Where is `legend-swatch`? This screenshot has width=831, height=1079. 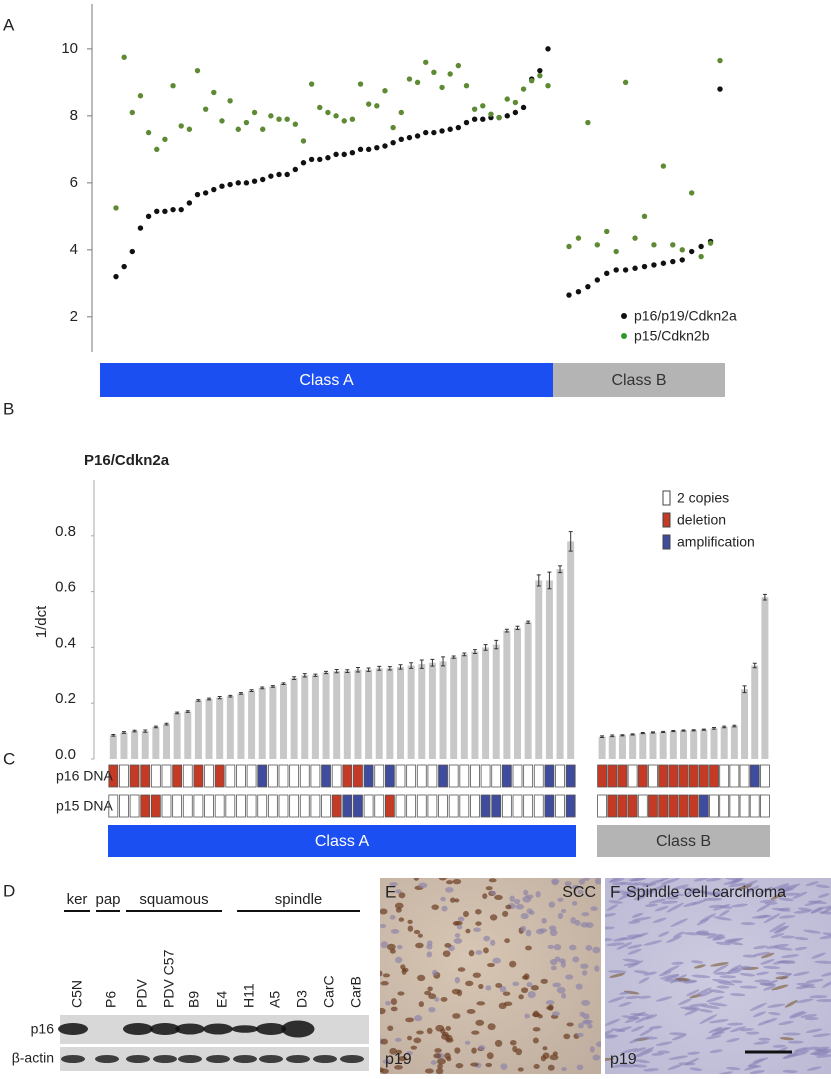
legend-swatch is located at coordinates (666, 498).